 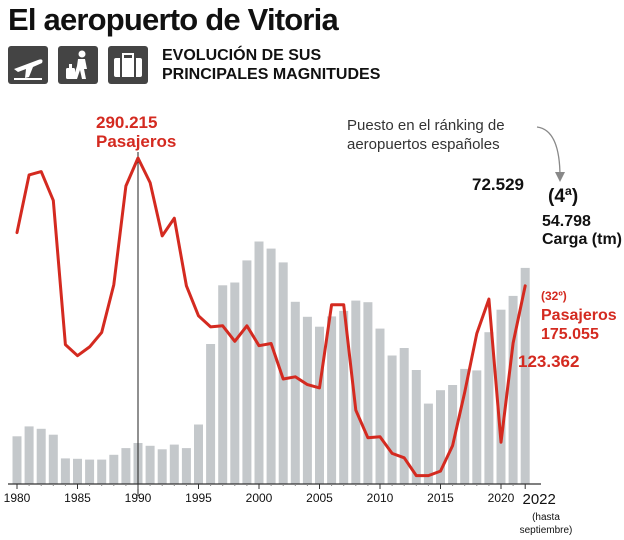 I want to click on cargo-bar-2018, so click(x=477, y=427).